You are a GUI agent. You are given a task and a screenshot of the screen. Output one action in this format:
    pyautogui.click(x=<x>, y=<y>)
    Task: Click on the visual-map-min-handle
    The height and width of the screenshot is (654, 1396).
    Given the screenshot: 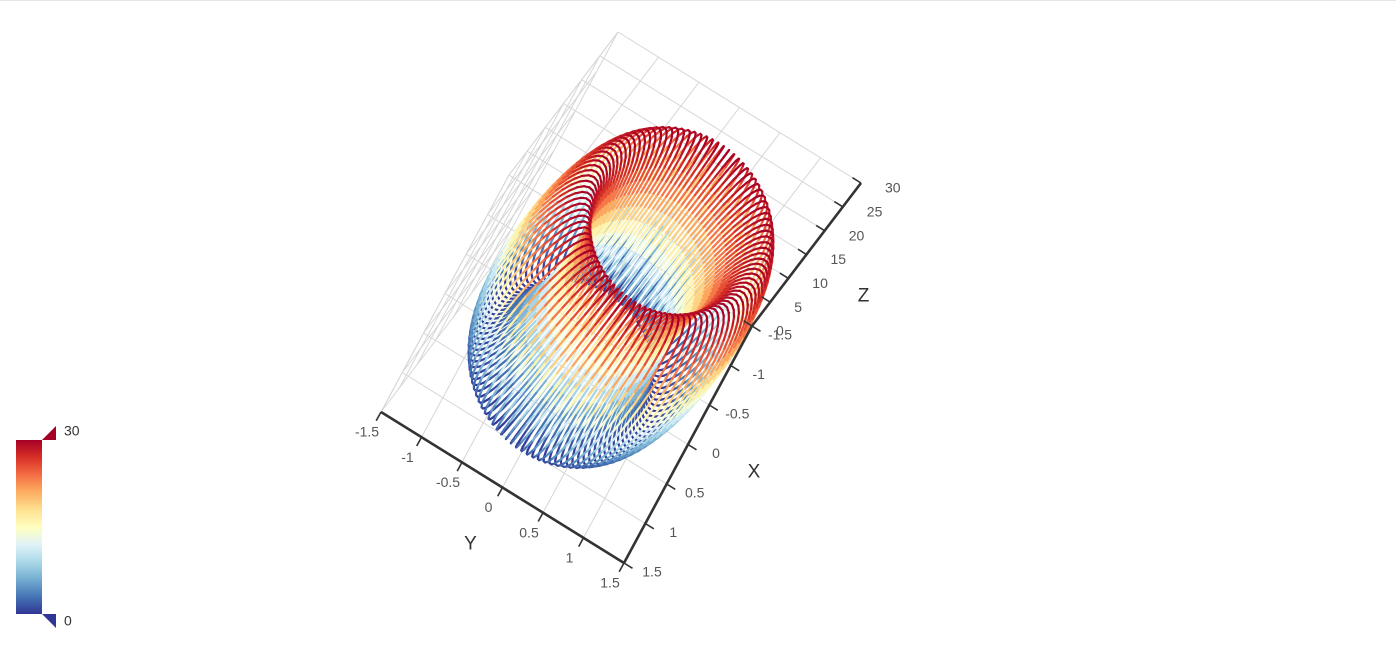 What is the action you would take?
    pyautogui.click(x=49, y=621)
    